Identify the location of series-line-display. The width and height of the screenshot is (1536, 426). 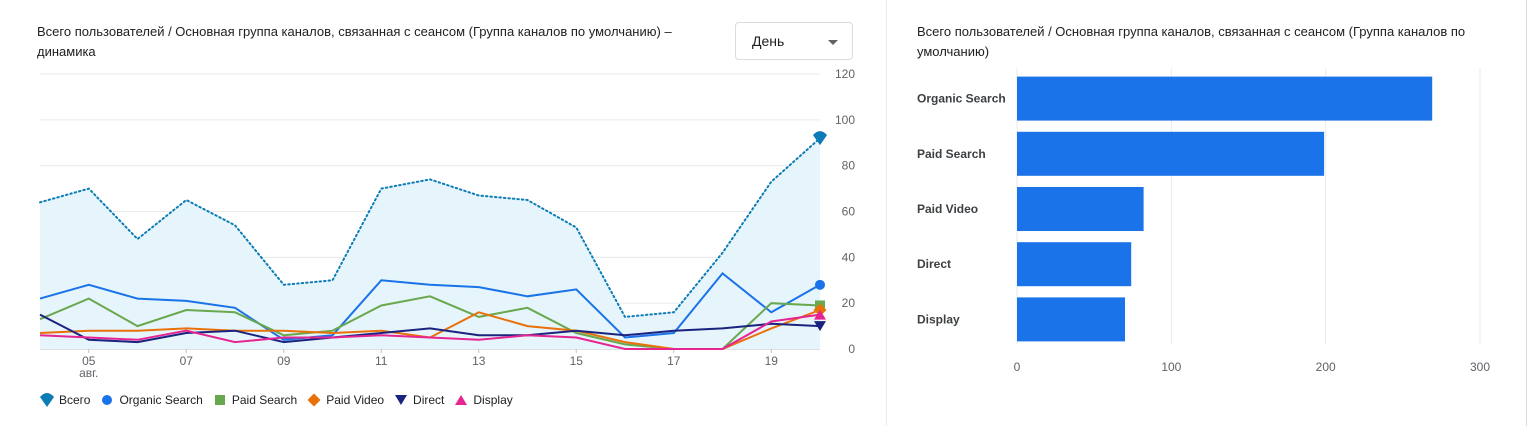
(430, 331).